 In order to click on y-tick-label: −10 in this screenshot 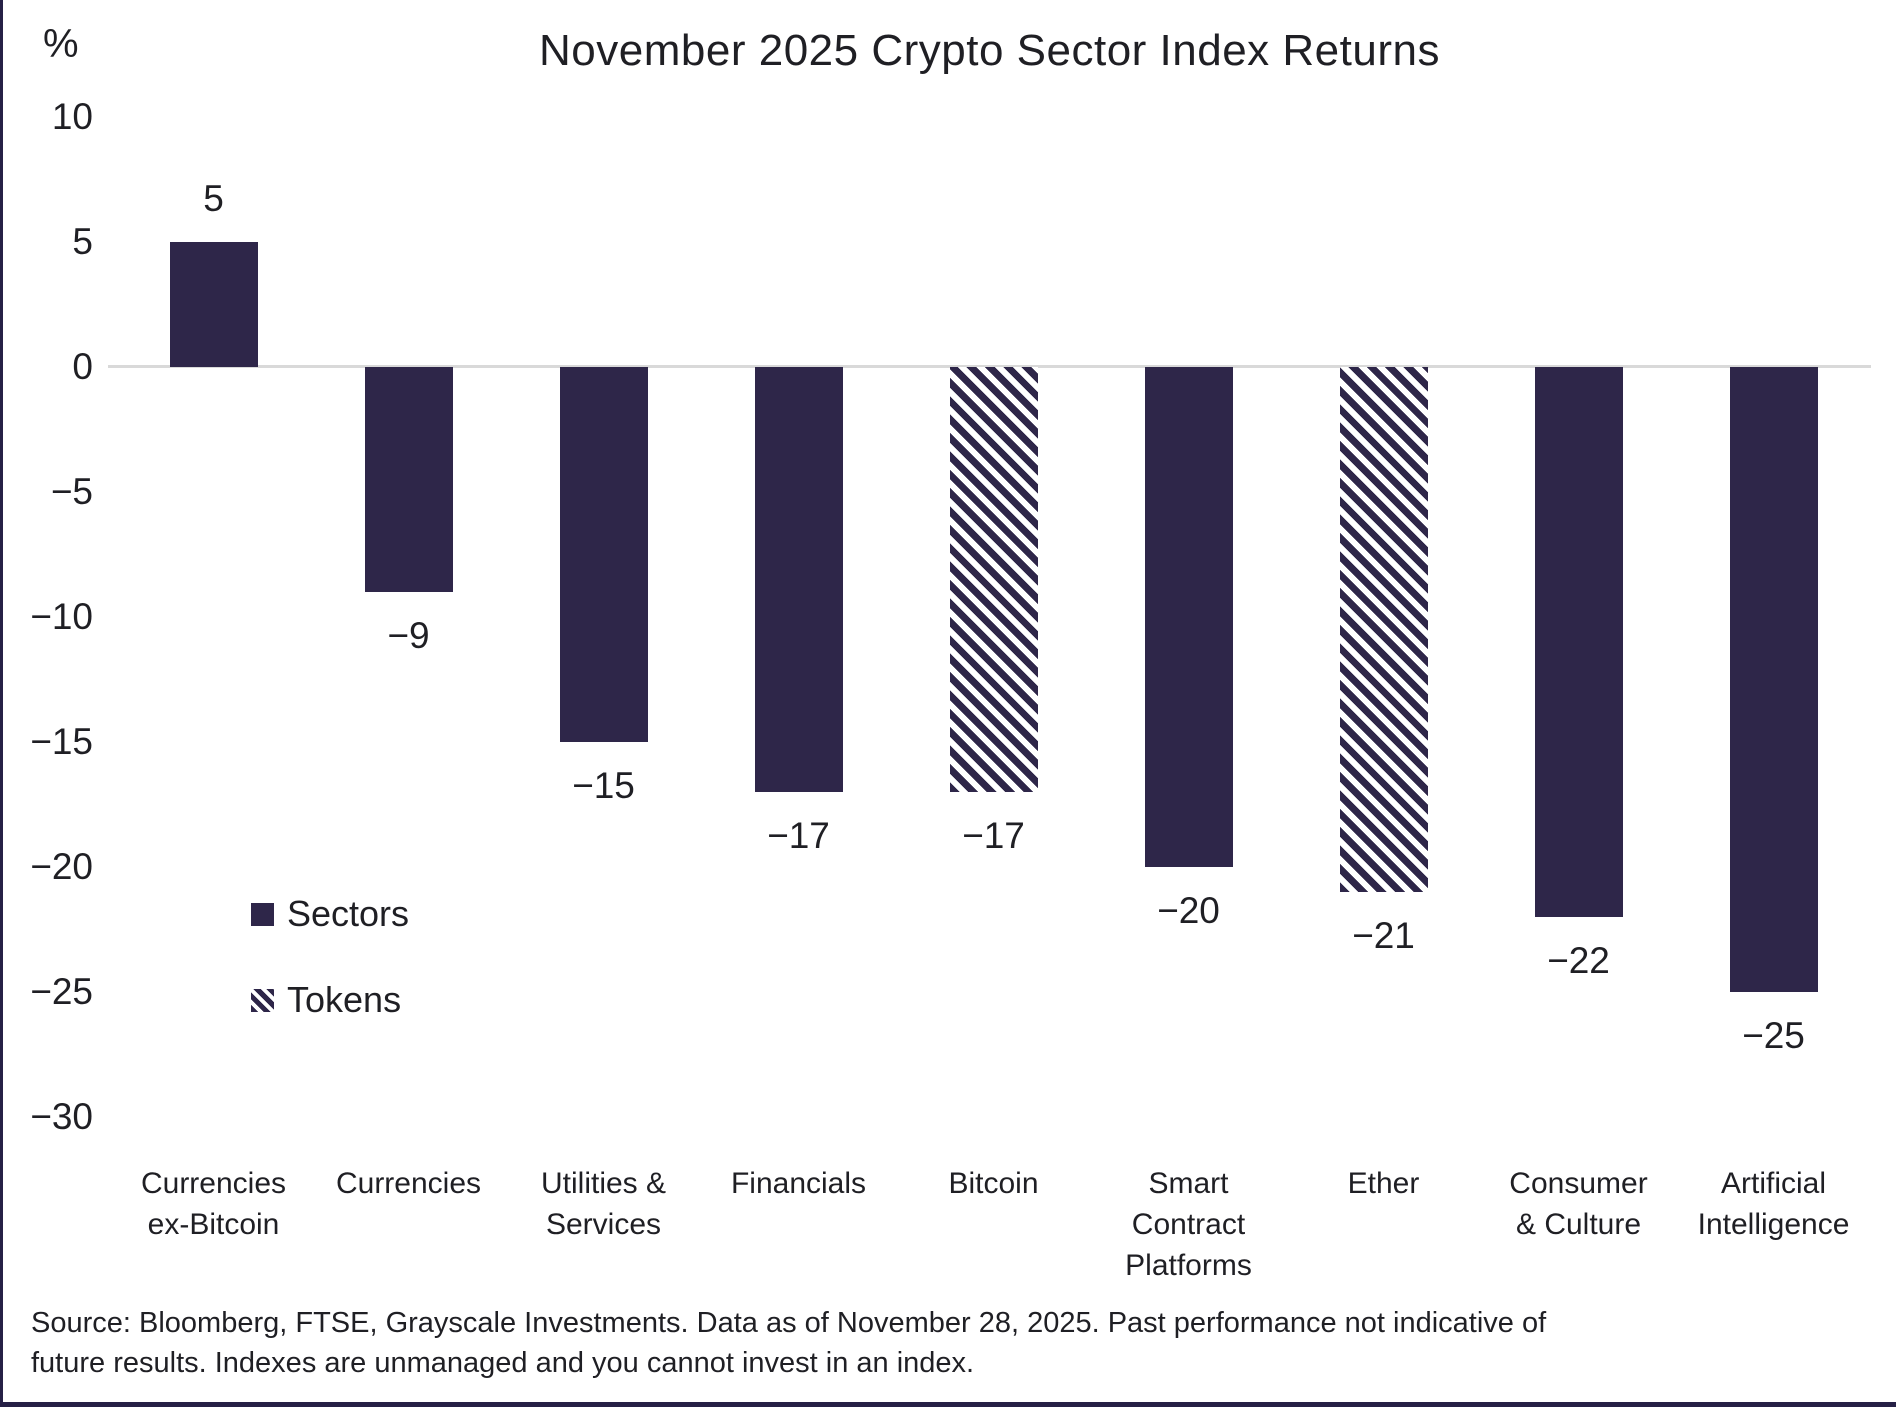, I will do `click(61, 616)`.